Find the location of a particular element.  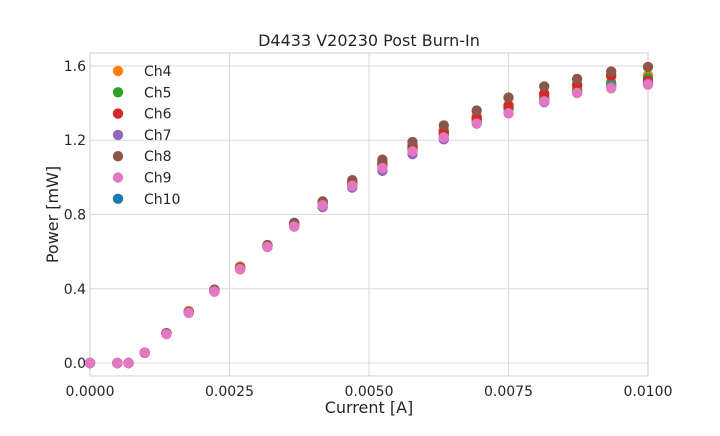

chart-title: D4433 V20230 Post Burn-In is located at coordinates (369, 40).